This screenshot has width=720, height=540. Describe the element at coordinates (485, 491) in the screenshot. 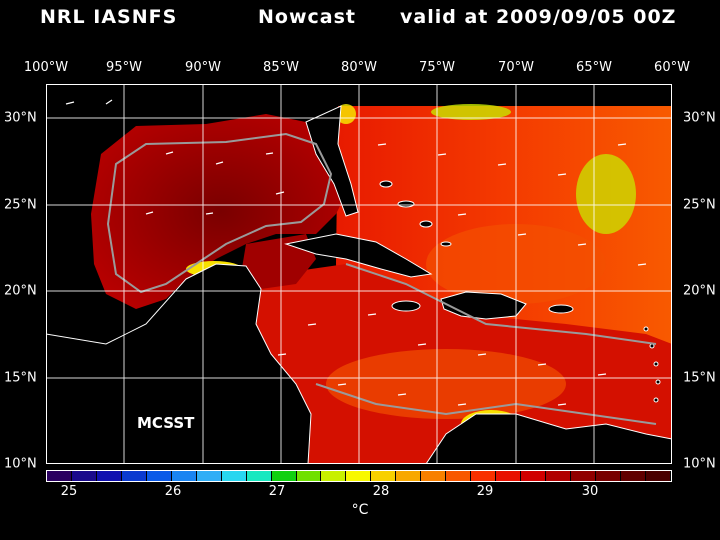

I see `colorbar-tick-29: 29` at that location.